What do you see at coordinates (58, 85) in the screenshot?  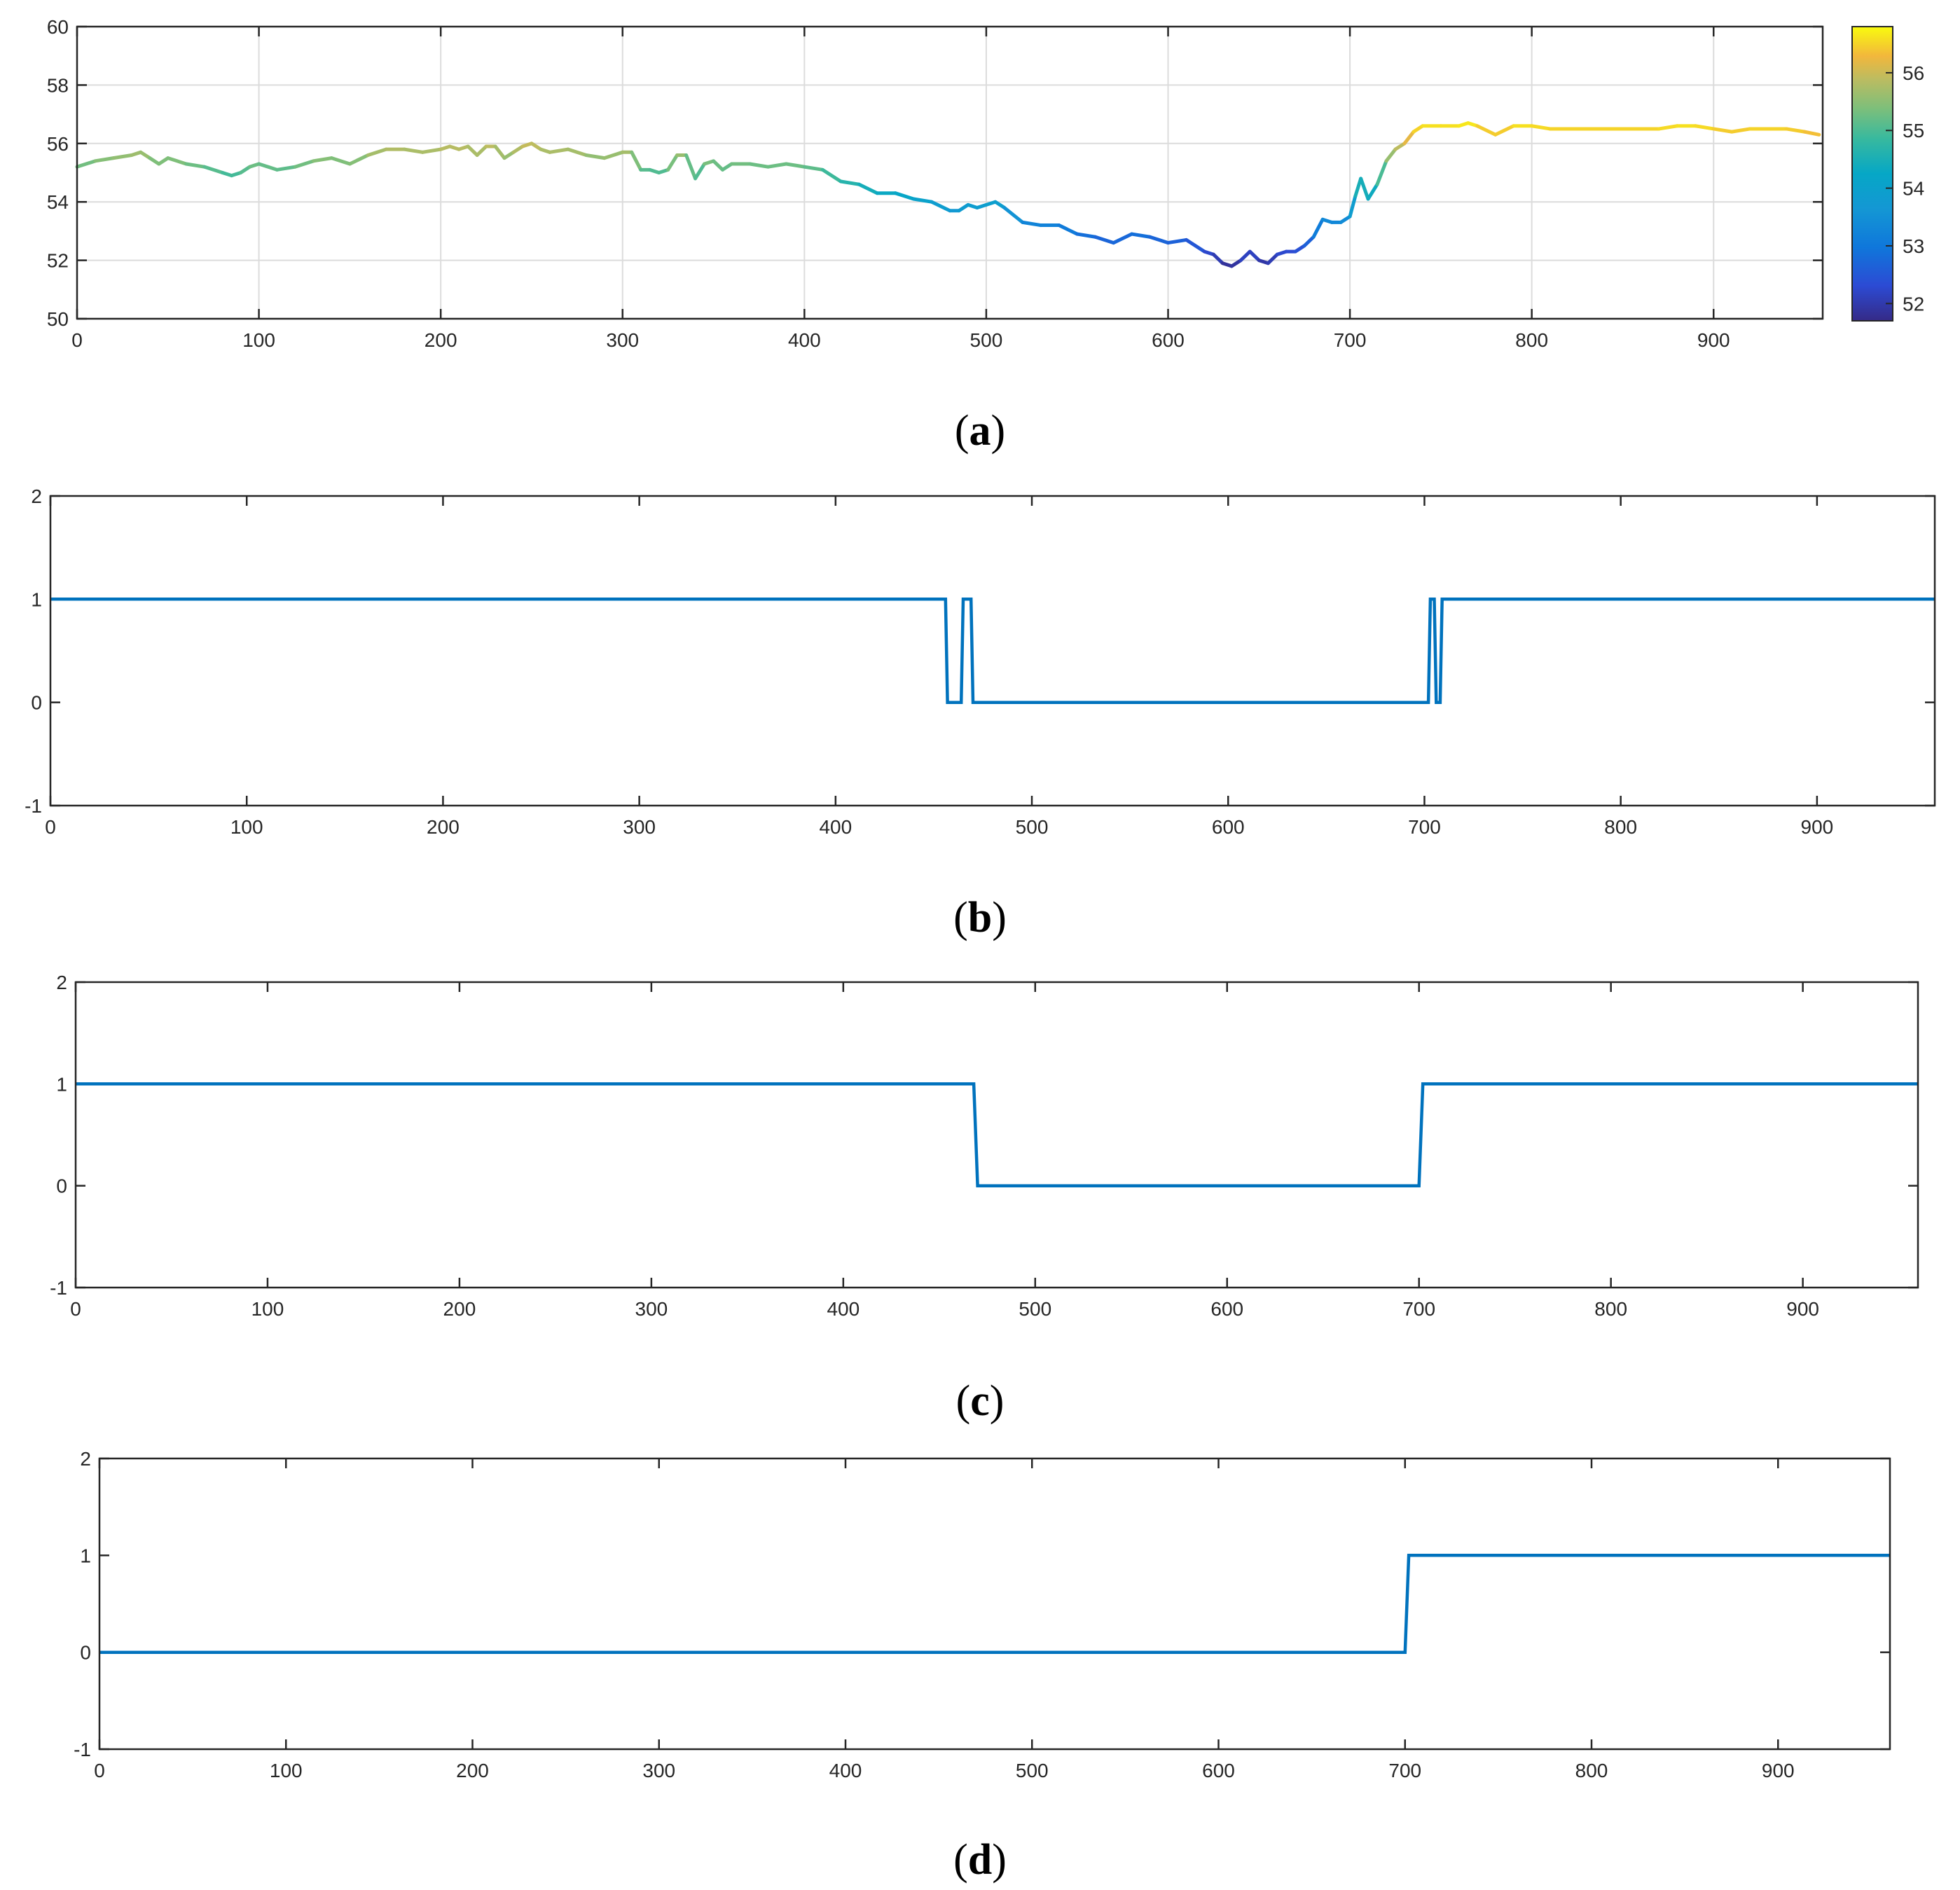 I see `y-tick-label: 58` at bounding box center [58, 85].